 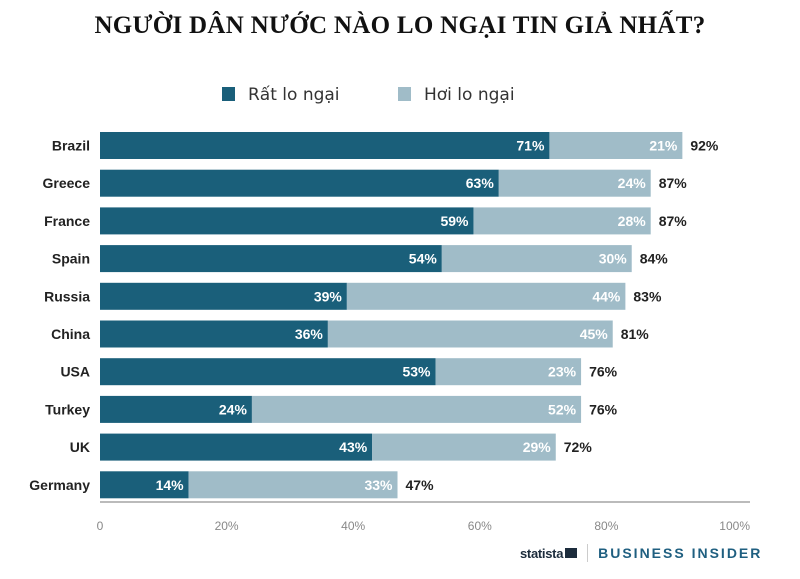 I want to click on x-tick-label: 0, so click(x=100, y=526).